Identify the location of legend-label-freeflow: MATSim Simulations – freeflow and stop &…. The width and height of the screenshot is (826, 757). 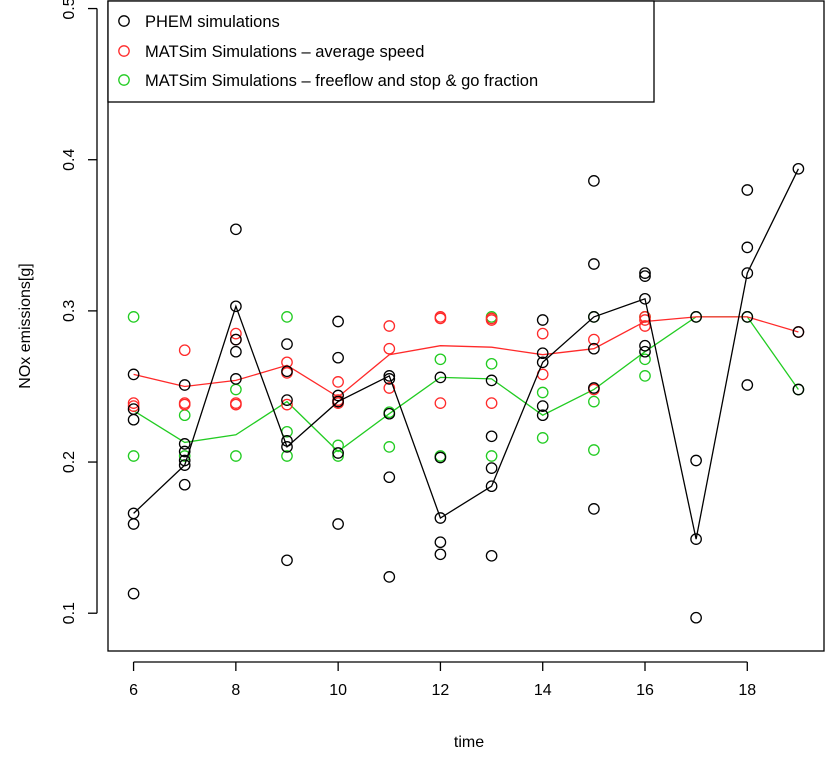
(341, 81).